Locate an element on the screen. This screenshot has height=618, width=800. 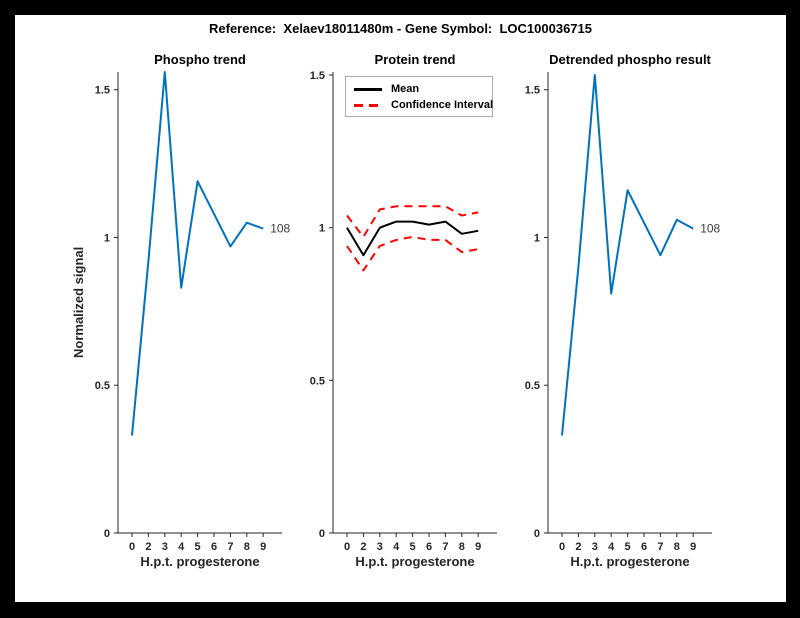
legend-item-confidence-interval: Confidence Interval is located at coordinates (420, 105).